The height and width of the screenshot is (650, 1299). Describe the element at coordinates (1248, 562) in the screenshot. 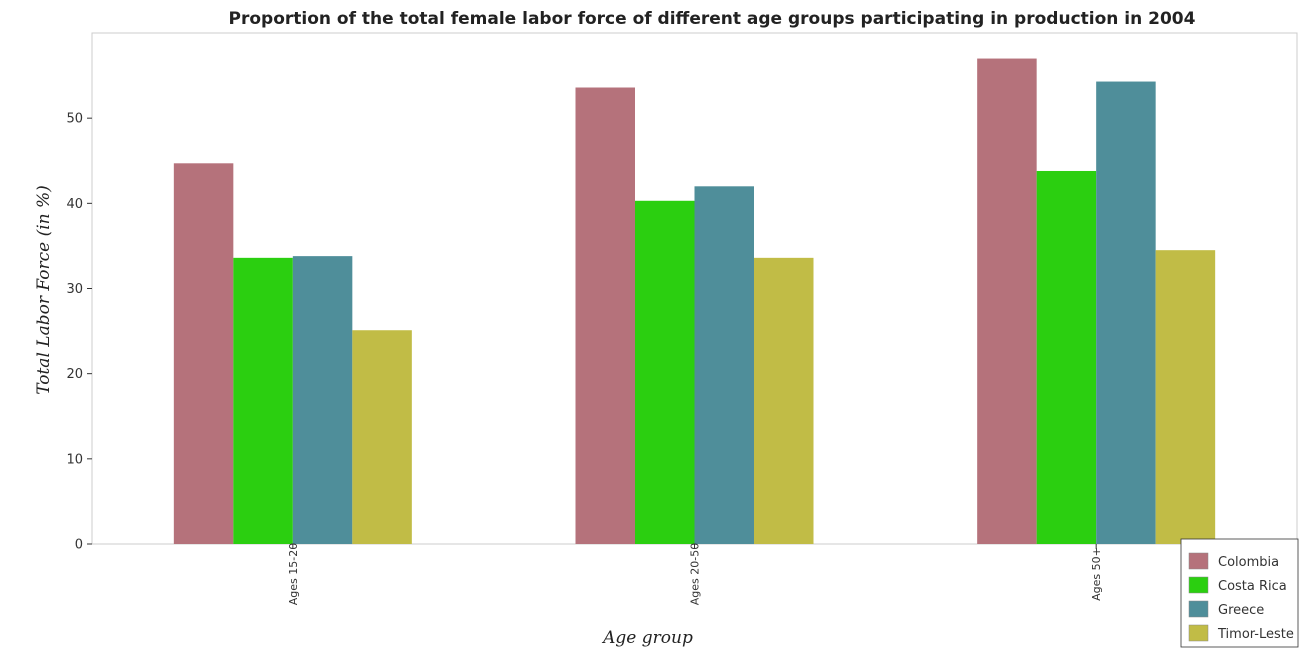

I see `legend-label: Colombia` at that location.